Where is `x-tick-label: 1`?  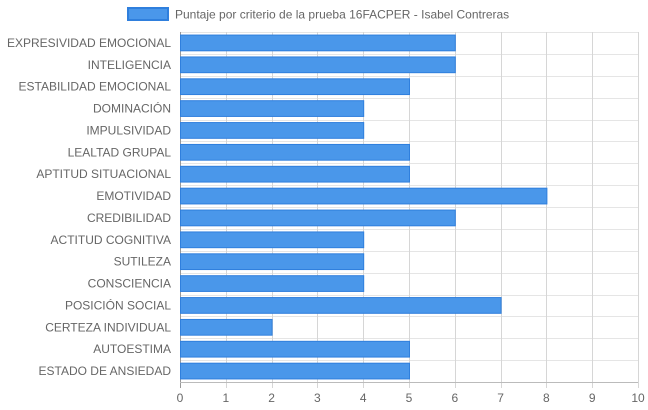 x-tick-label: 1 is located at coordinates (225, 398).